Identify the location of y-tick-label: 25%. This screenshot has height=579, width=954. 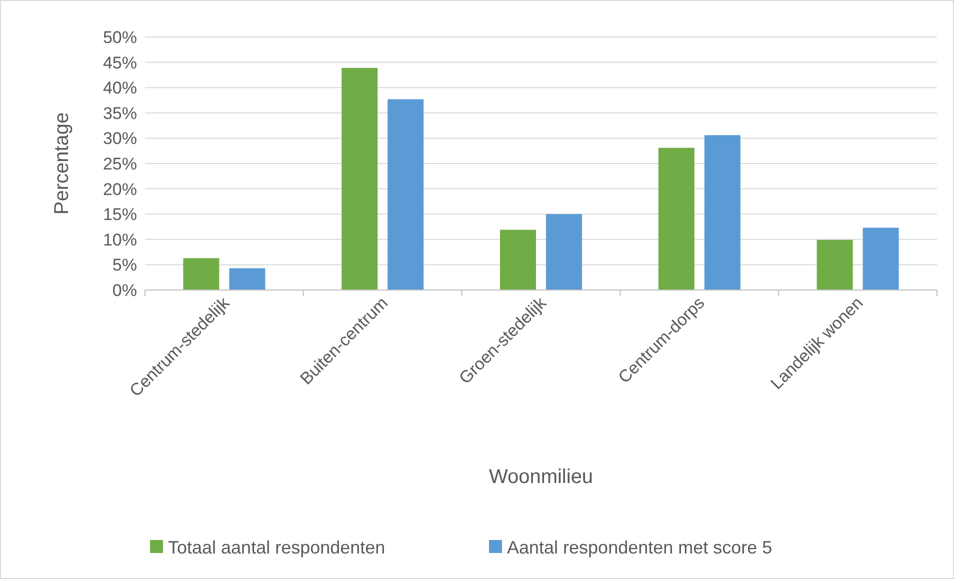
(119, 164).